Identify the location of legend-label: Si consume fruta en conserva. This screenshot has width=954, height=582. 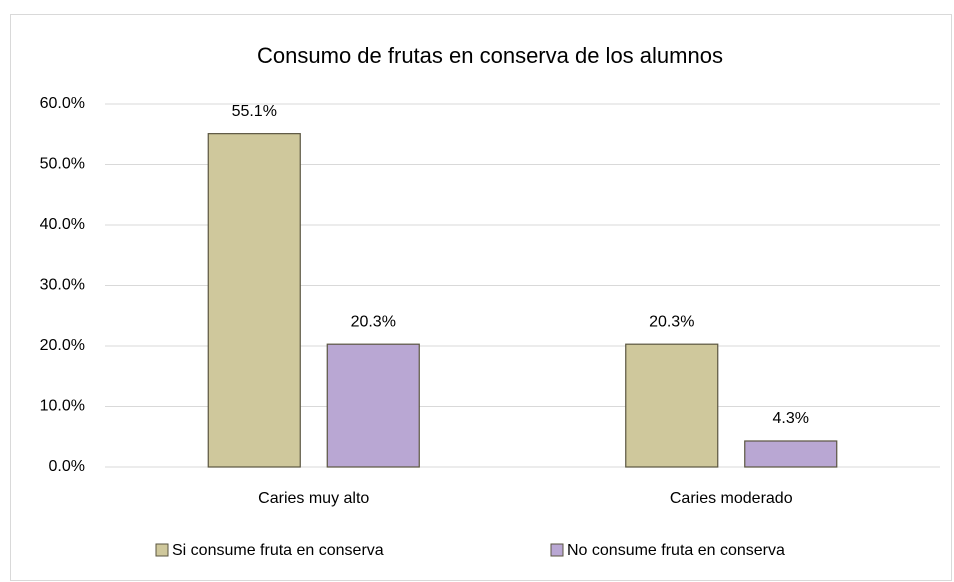
(278, 550).